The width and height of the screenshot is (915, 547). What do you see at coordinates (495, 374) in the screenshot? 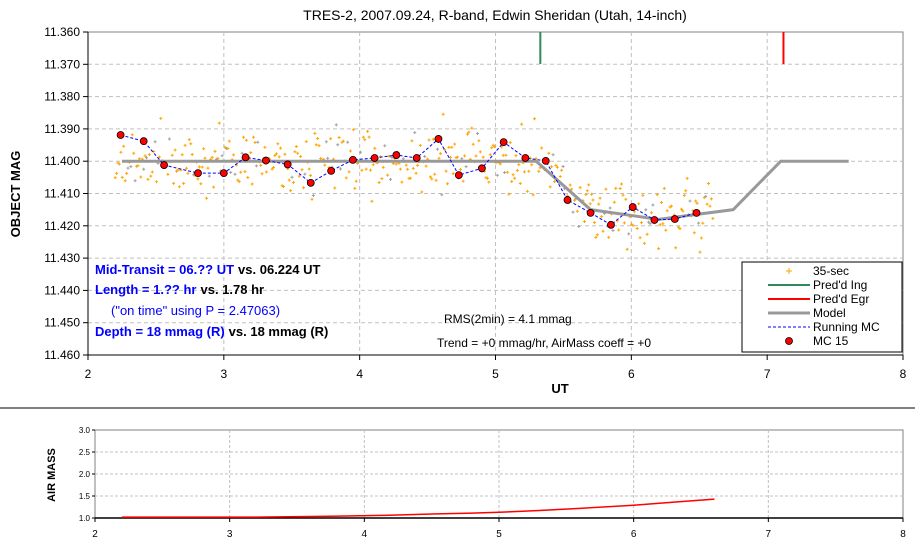
I see `x-tick-label: 5` at bounding box center [495, 374].